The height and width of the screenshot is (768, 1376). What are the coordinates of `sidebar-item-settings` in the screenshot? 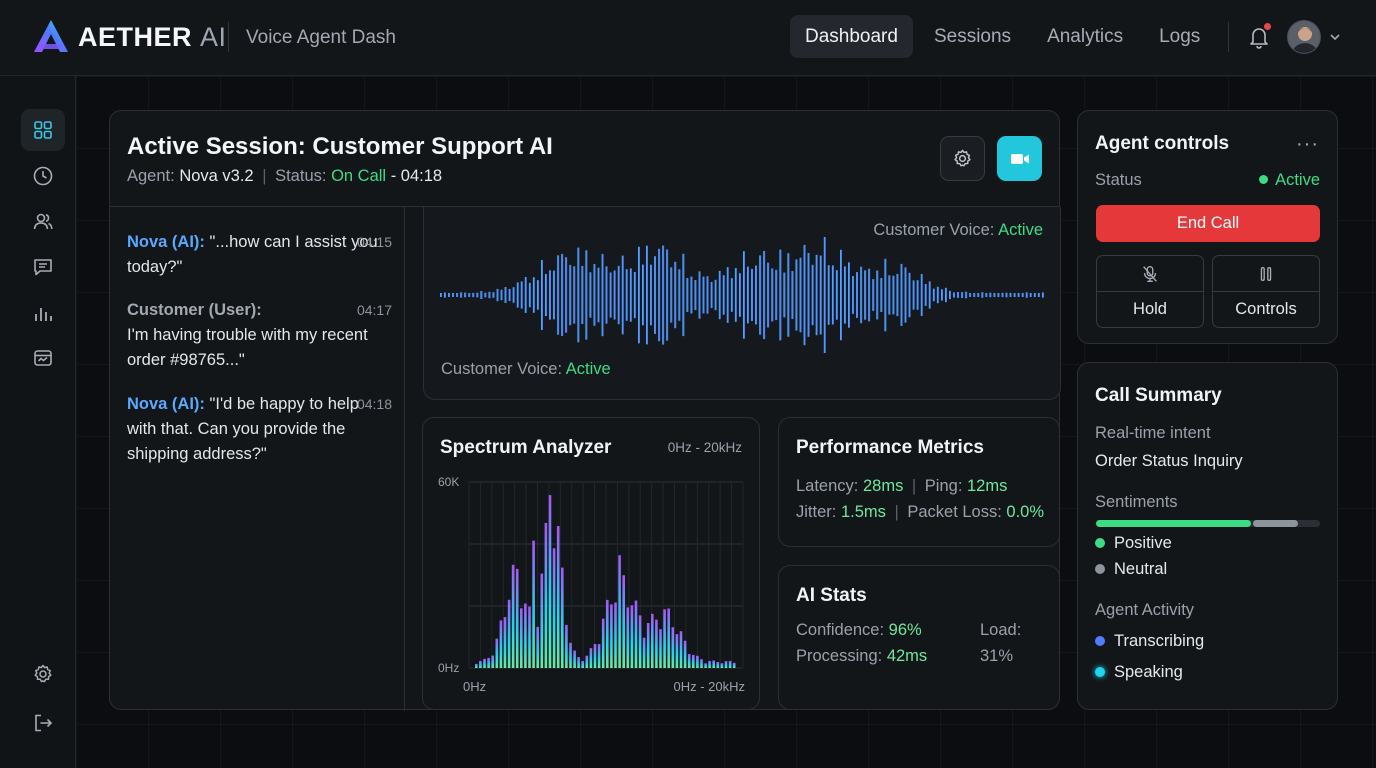 It's located at (43, 674).